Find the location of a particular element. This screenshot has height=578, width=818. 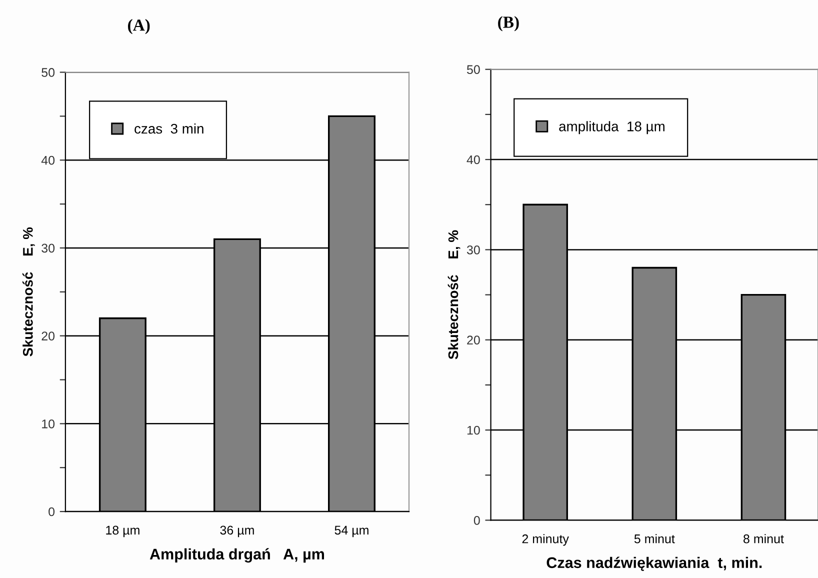

x-tick-label: 54 µm is located at coordinates (351, 532).